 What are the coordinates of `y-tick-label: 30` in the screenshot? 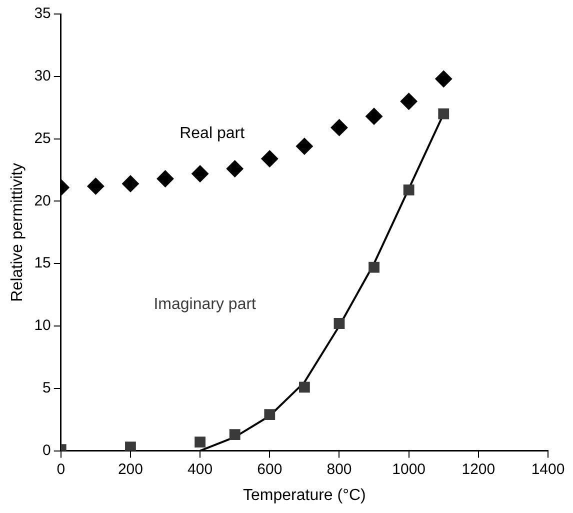 It's located at (42, 76).